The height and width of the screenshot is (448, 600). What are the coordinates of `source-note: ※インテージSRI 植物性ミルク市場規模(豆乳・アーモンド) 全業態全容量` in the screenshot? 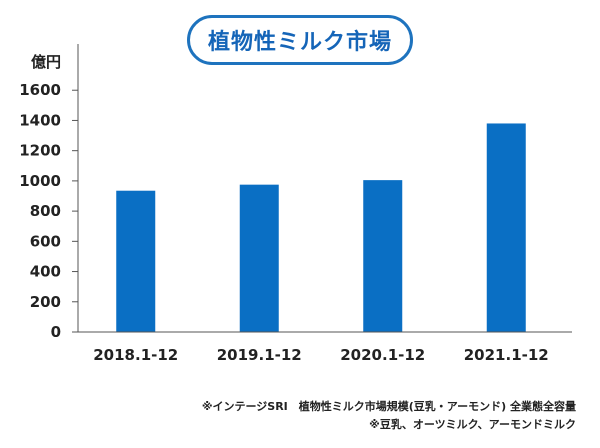 It's located at (388, 406).